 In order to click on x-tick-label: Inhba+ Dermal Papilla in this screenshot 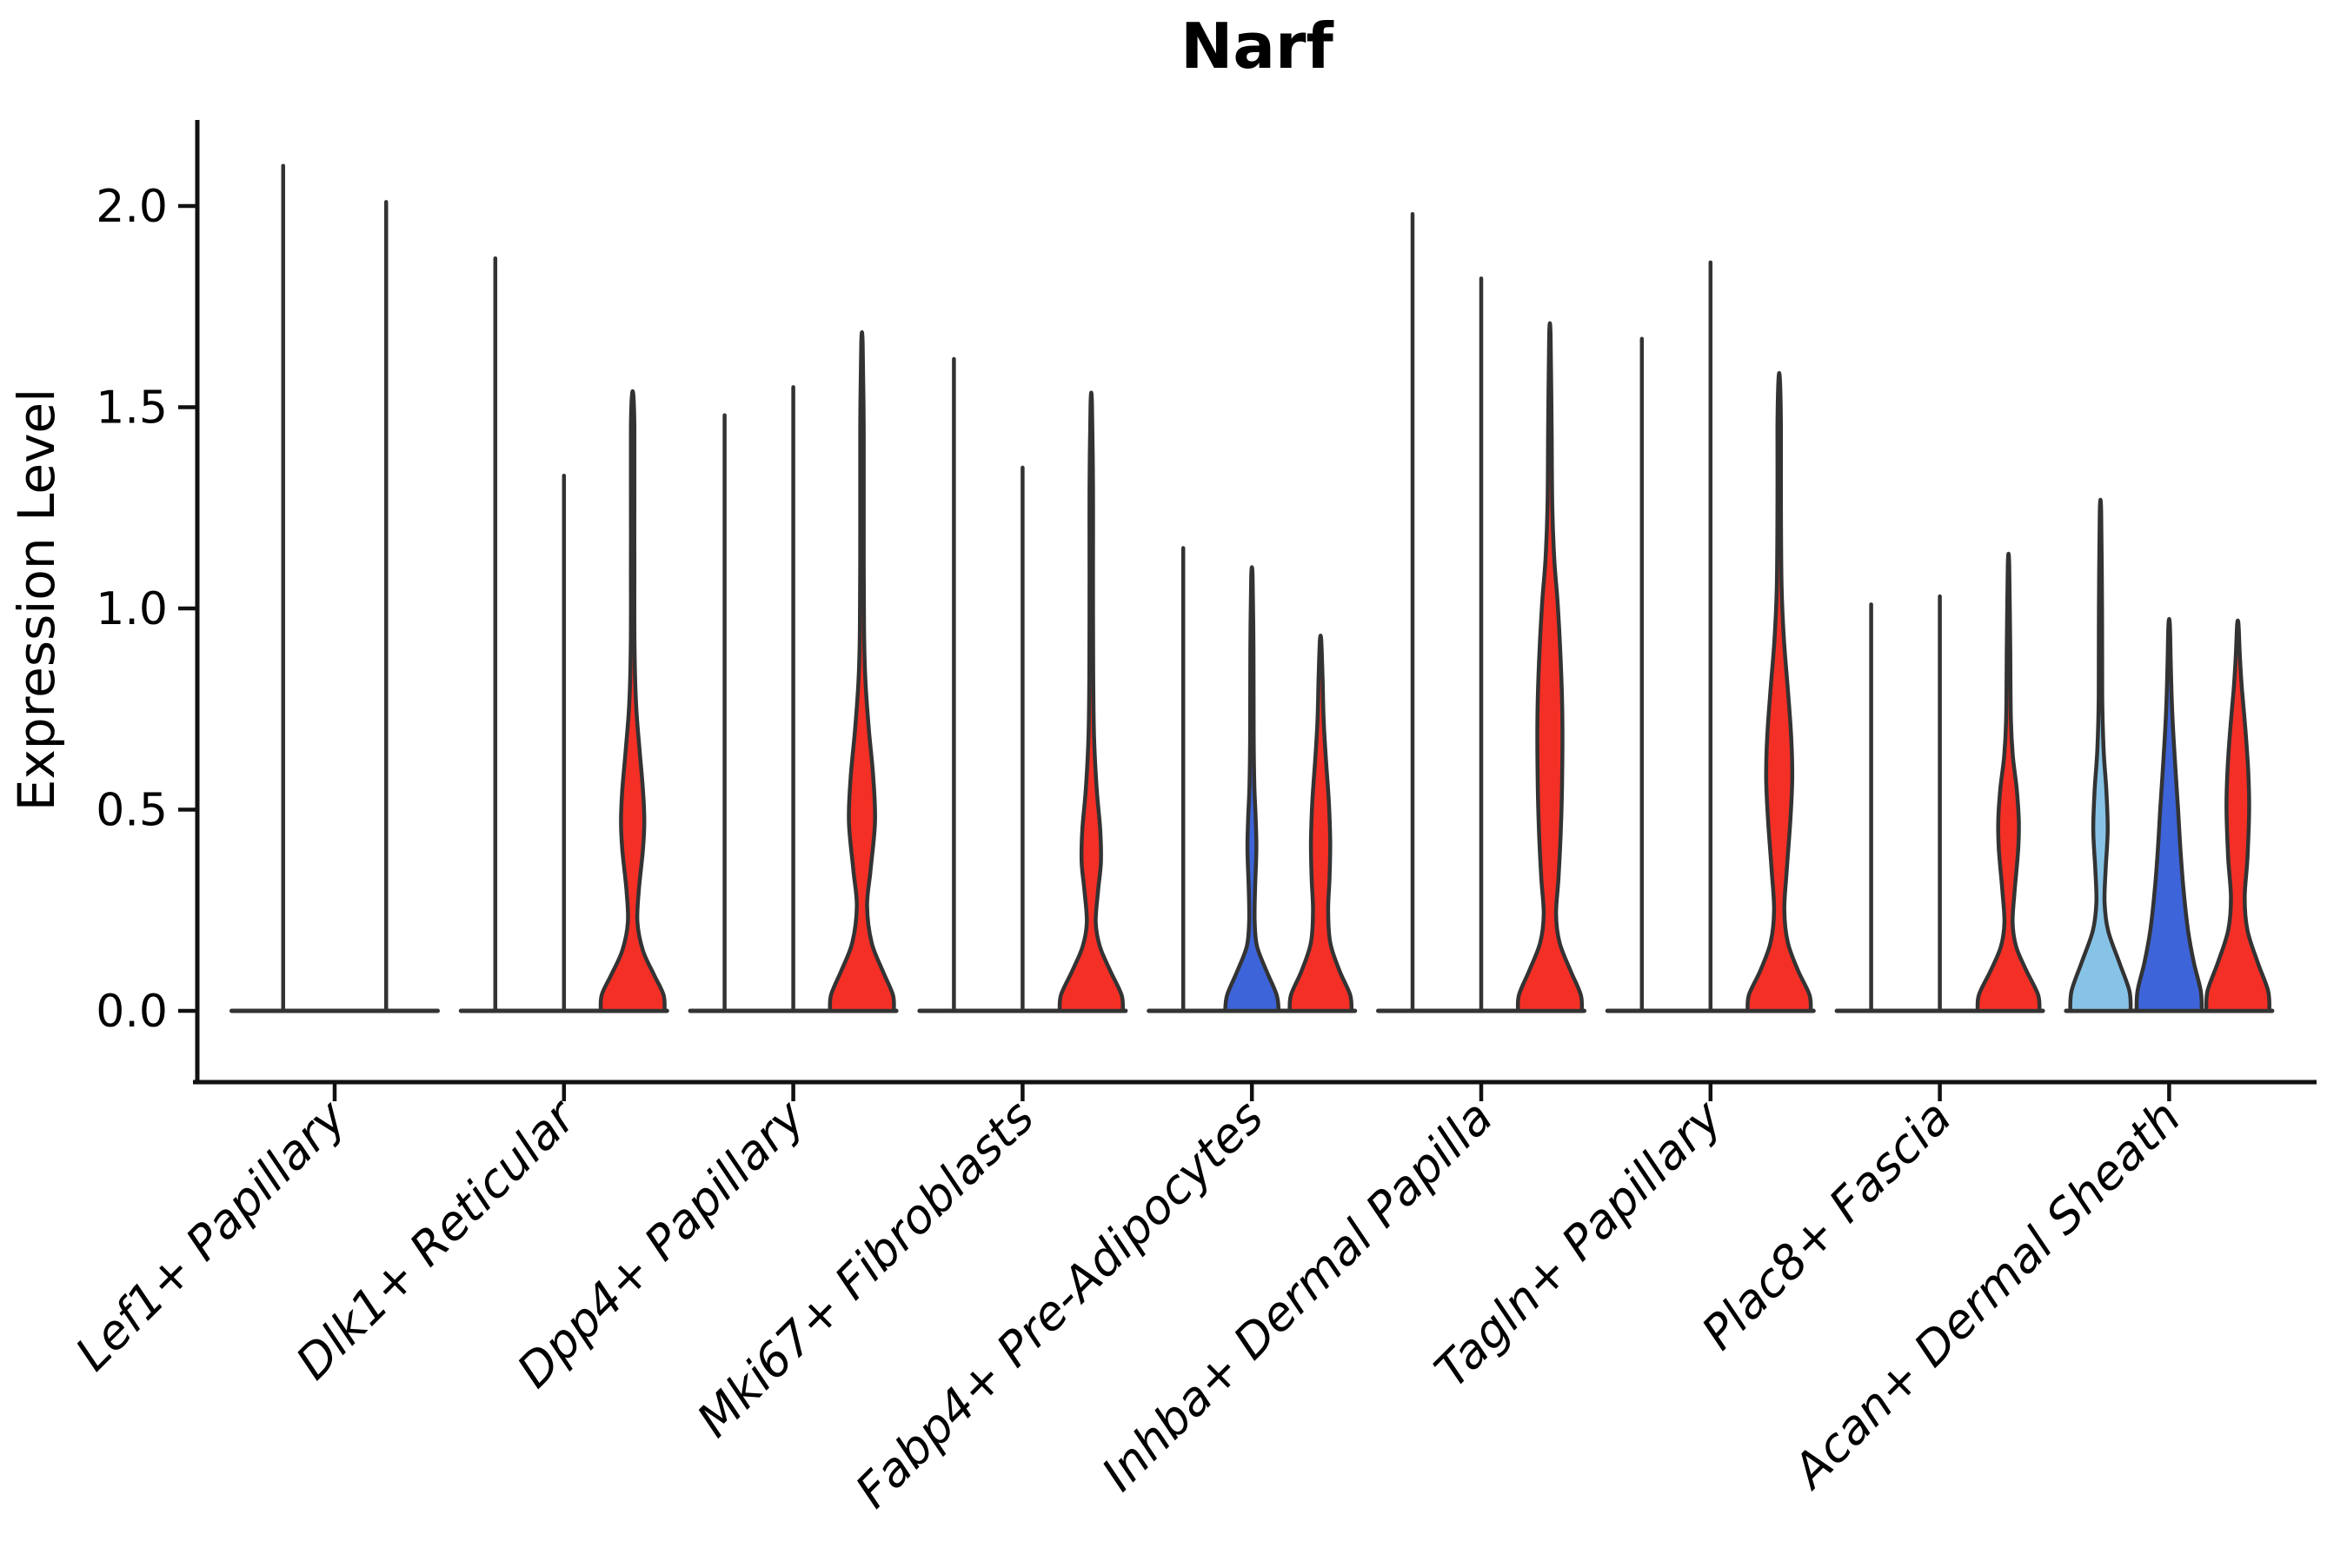, I will do `click(1297, 1296)`.